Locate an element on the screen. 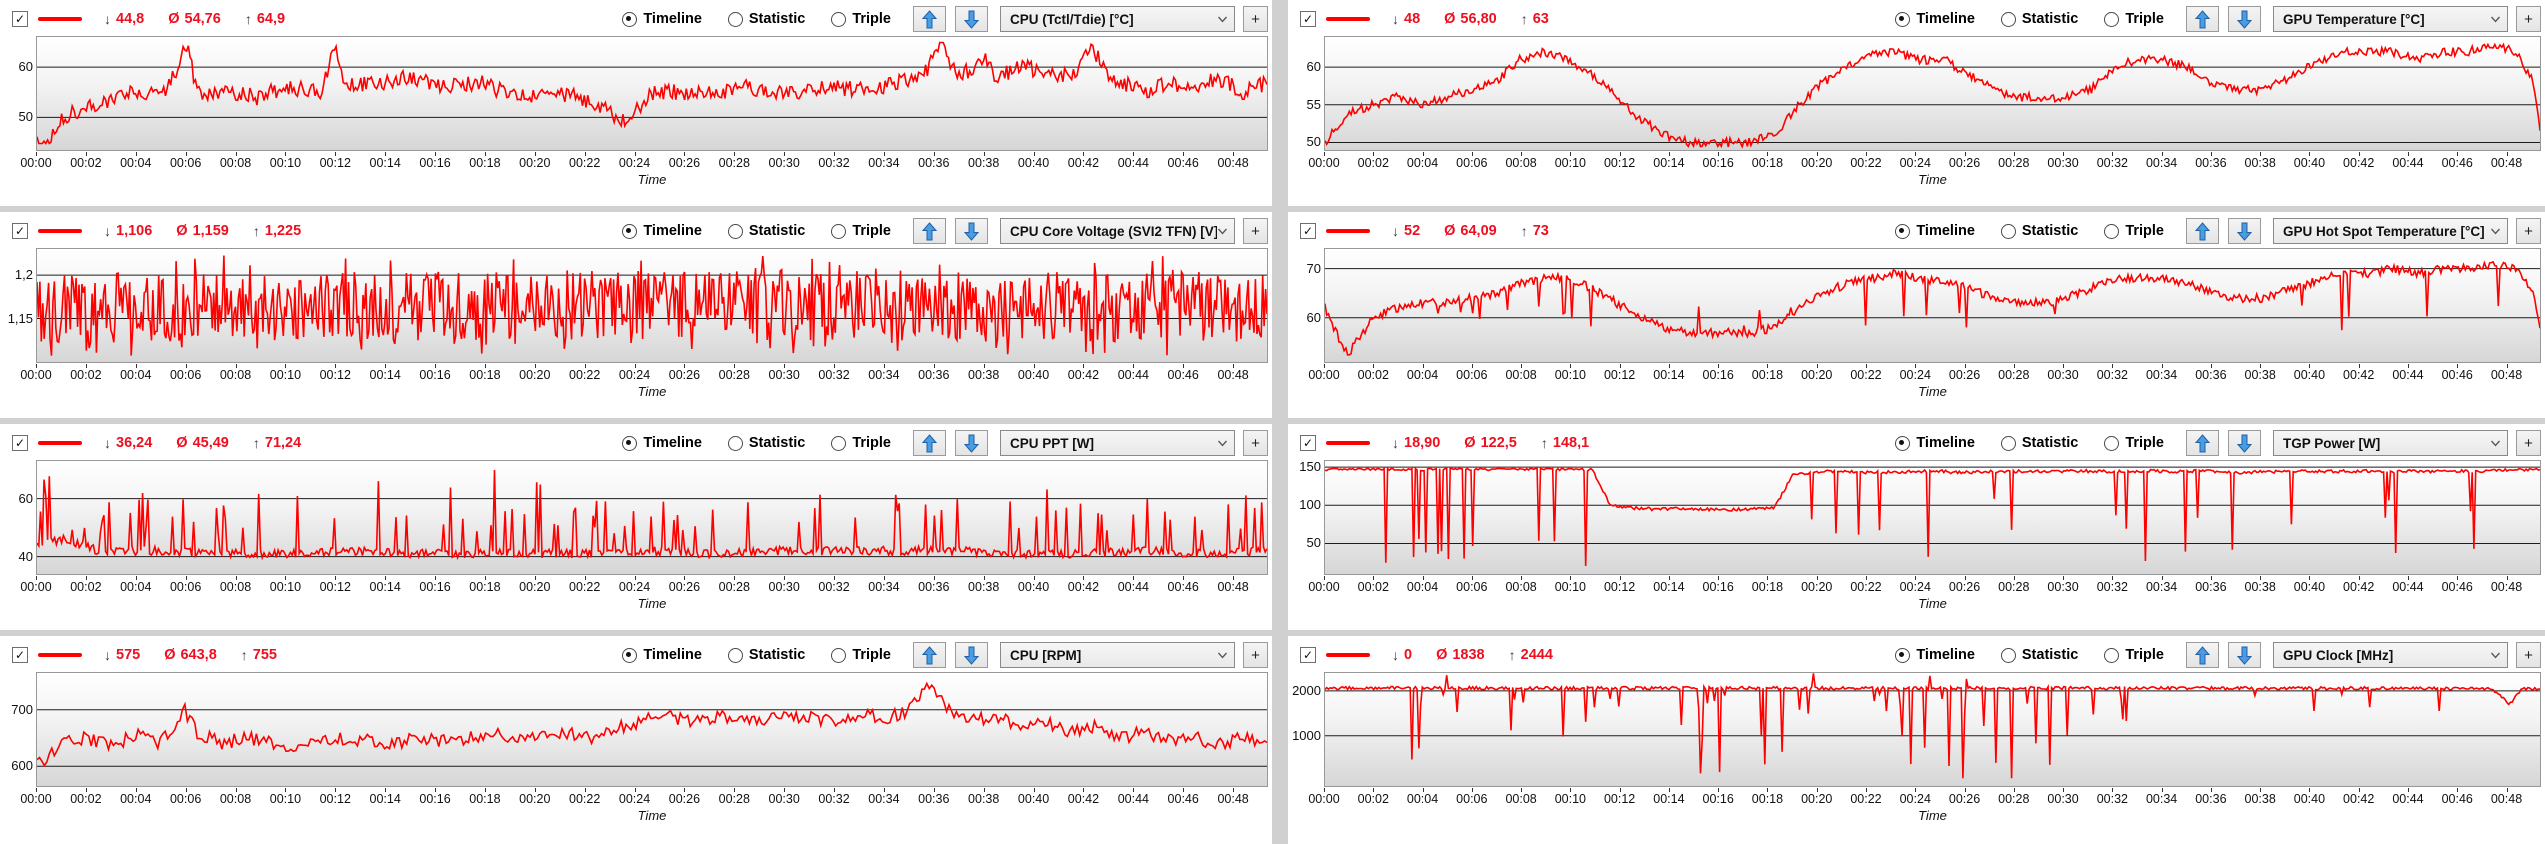 This screenshot has width=2545, height=844. metric-select: CPU PPT [W] is located at coordinates (1117, 443).